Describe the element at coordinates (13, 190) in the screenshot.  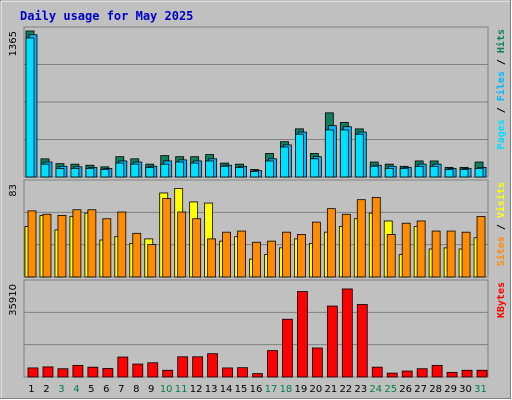
I see `visits-max-label: 83` at that location.